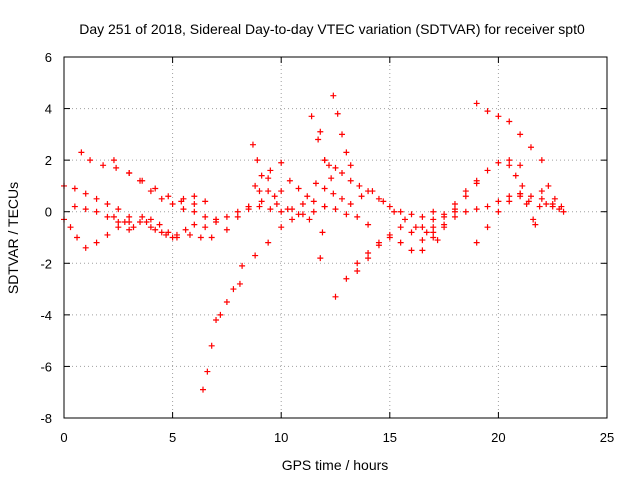 The image size is (640, 480). I want to click on series-track-s, so click(449, 217).